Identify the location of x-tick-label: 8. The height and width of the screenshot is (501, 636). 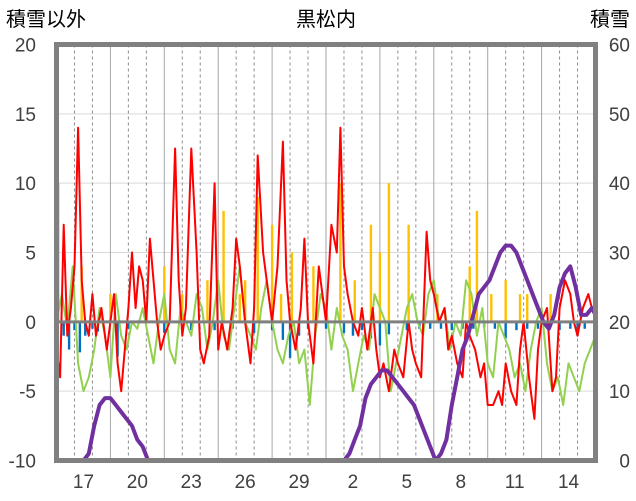
(460, 482).